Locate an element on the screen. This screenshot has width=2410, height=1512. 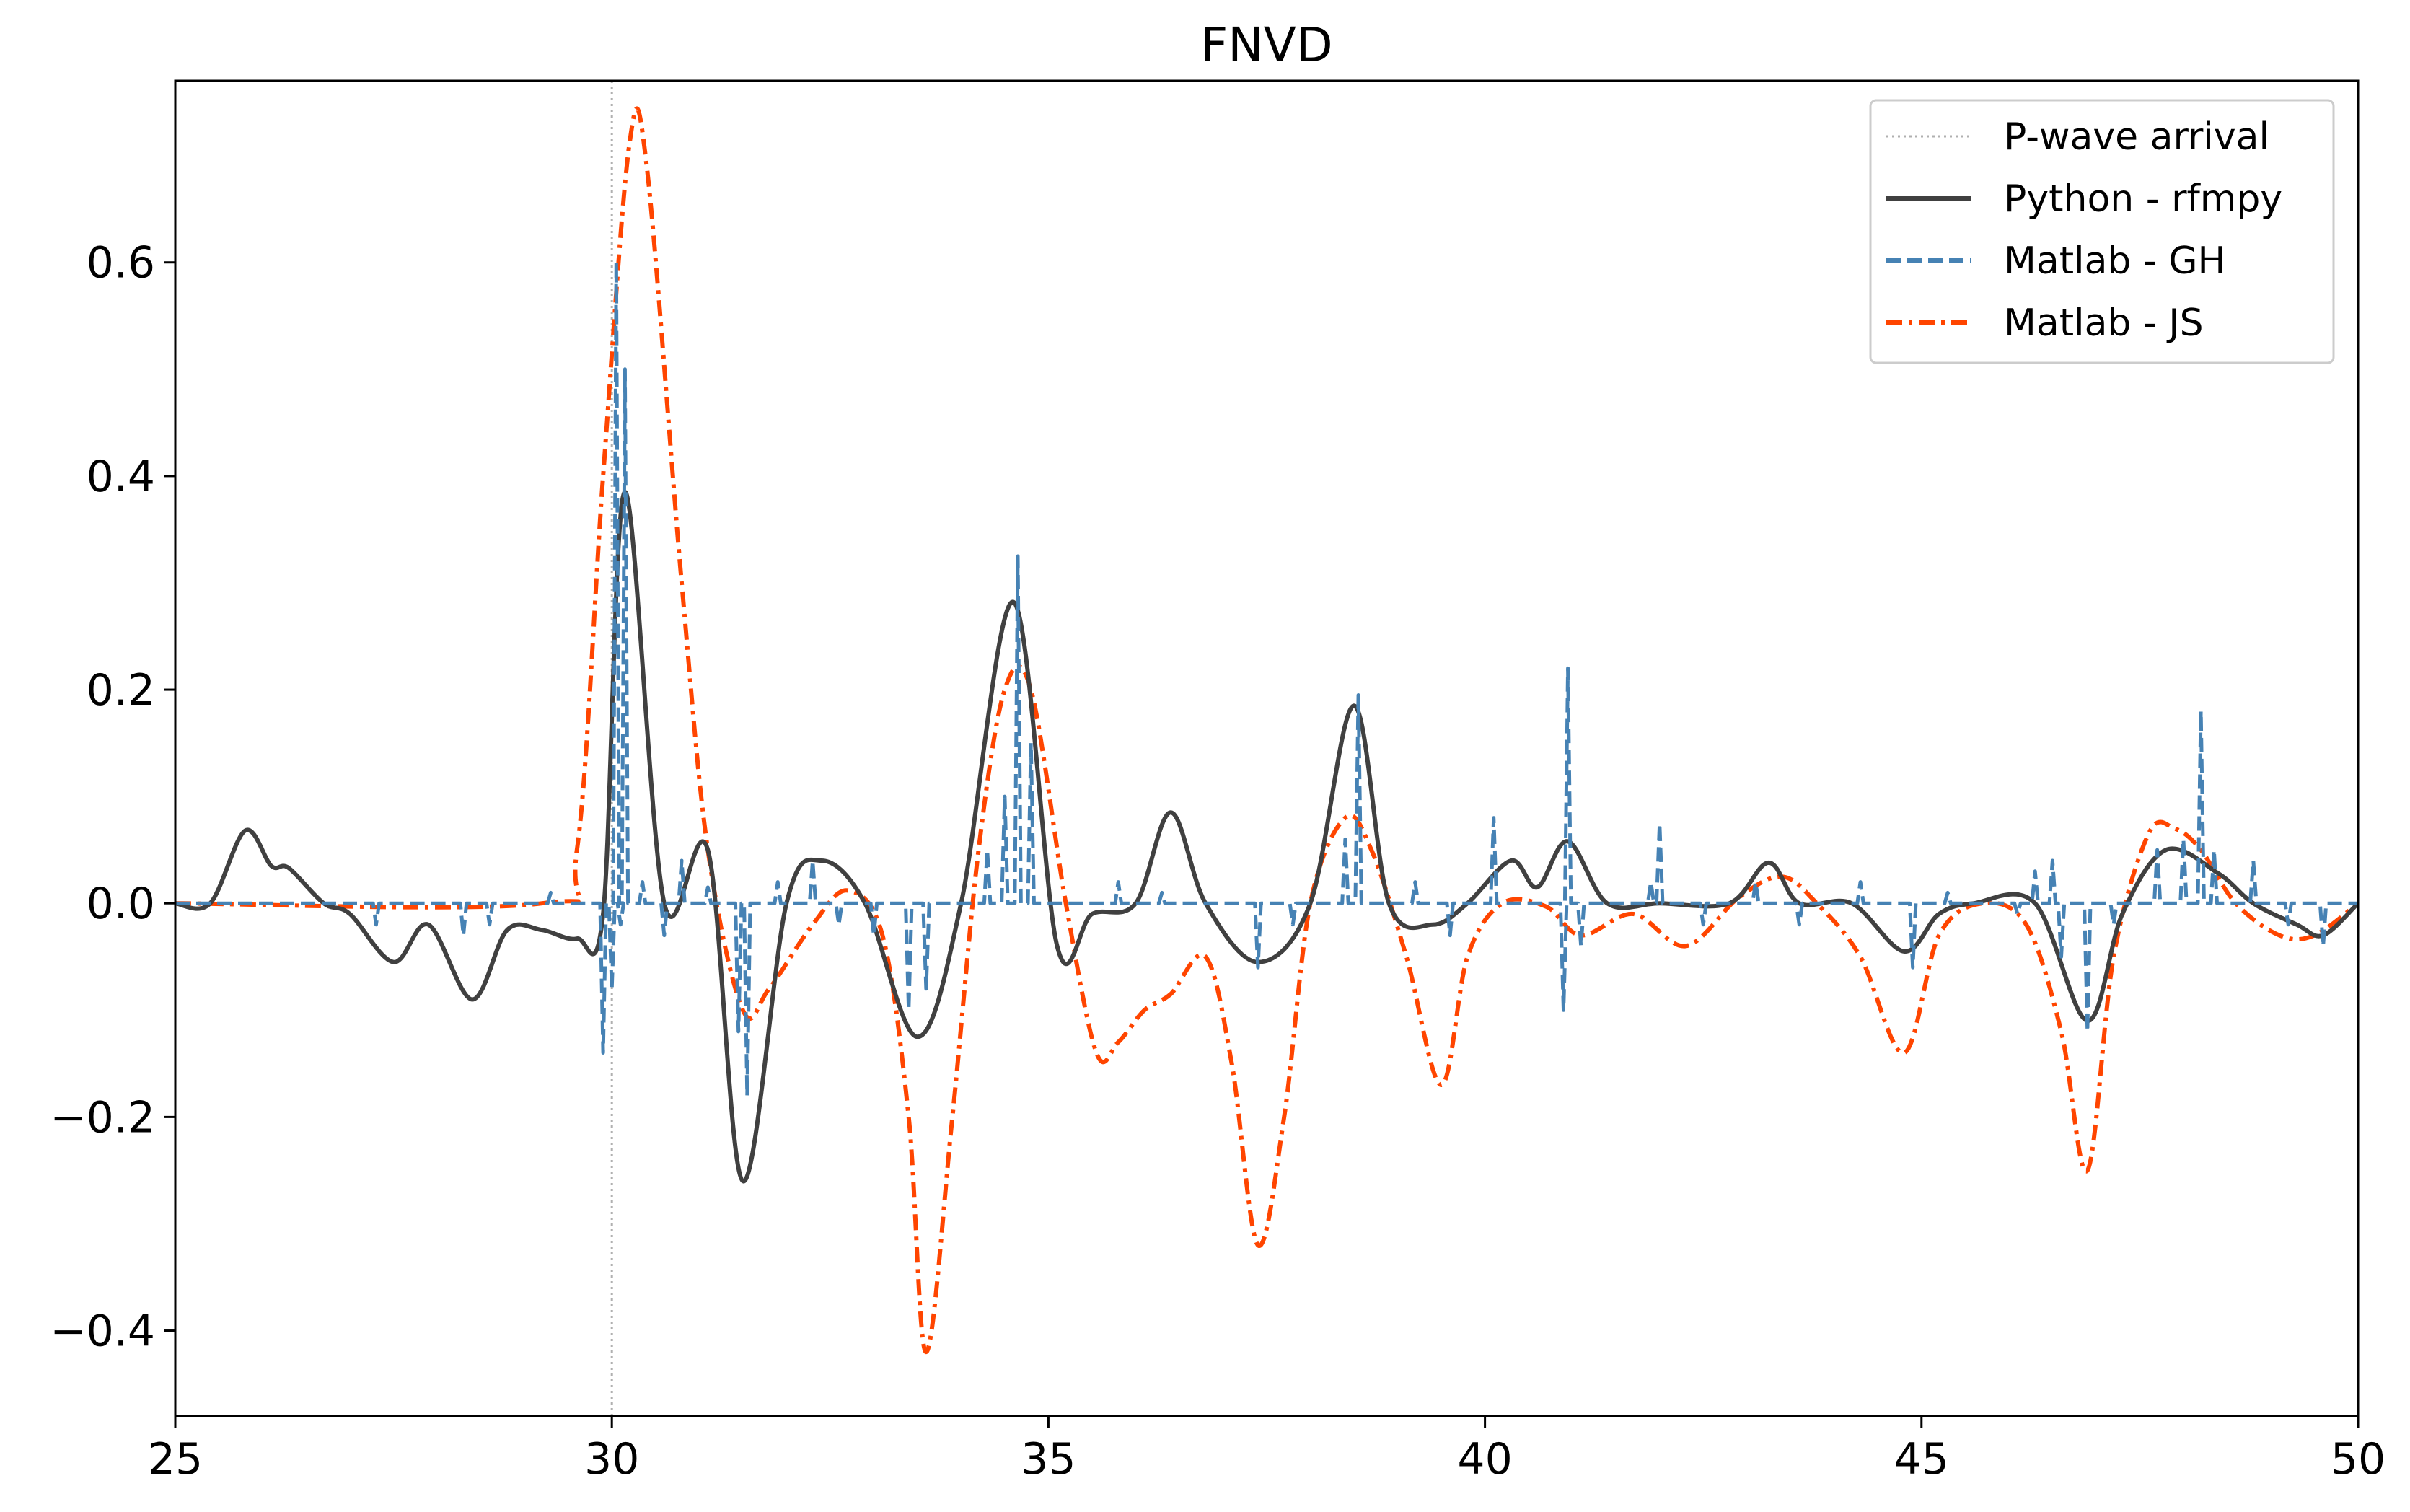
legend-box is located at coordinates (2102, 231).